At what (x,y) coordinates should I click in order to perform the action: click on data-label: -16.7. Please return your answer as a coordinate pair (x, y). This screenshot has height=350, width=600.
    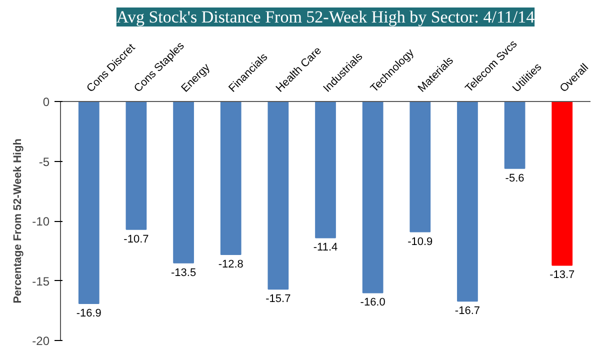
    Looking at the image, I should click on (467, 311).